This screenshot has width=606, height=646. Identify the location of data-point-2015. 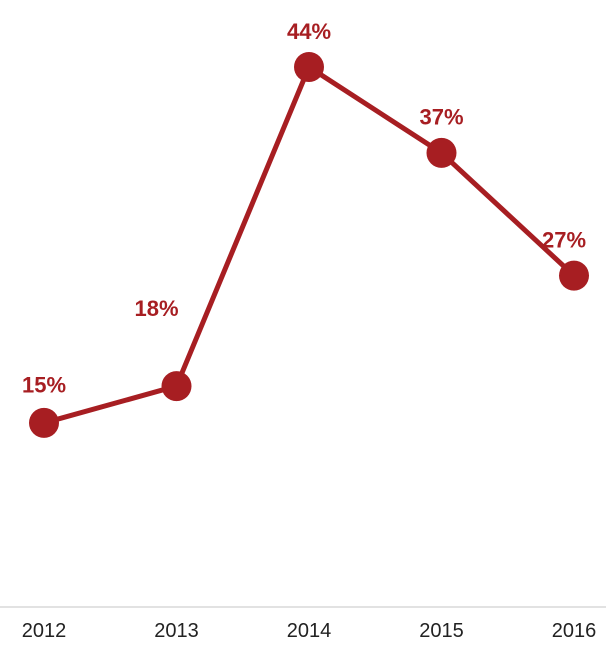
(441, 152).